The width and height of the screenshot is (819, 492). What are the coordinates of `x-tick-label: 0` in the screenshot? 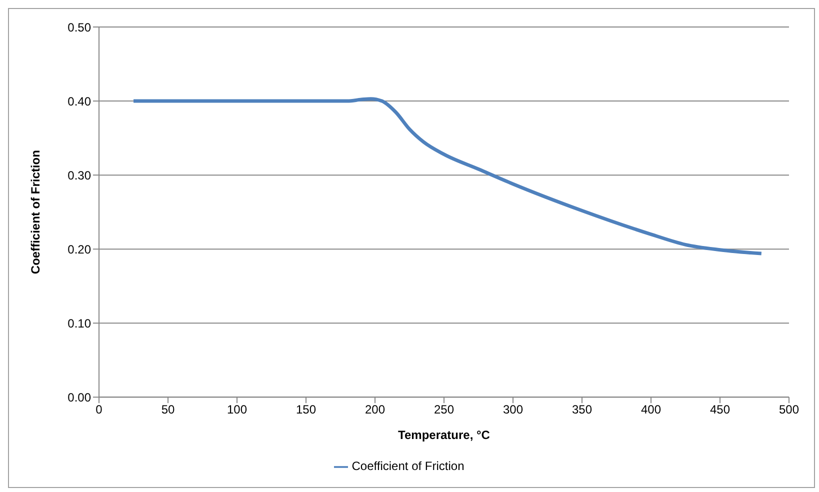 It's located at (99, 409).